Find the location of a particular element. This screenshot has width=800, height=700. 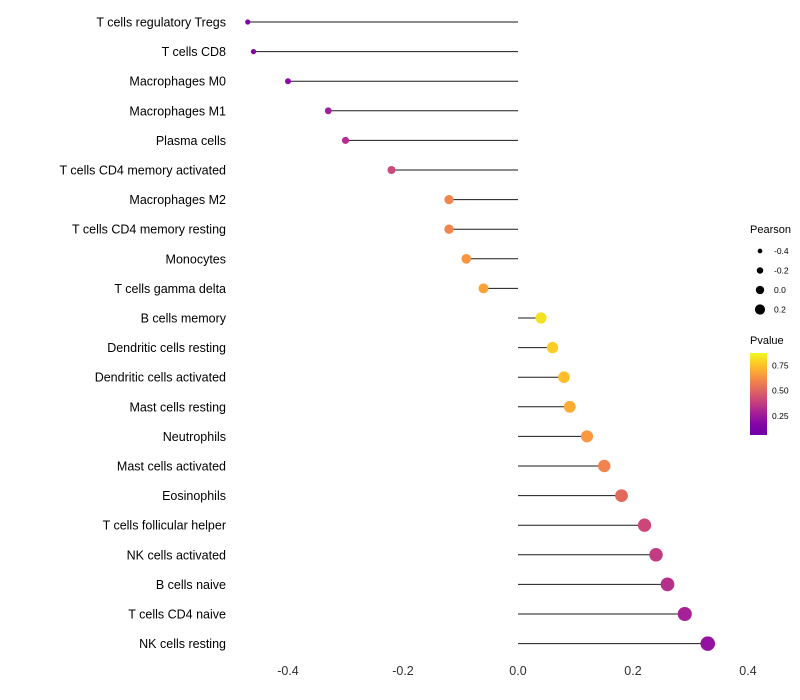

y-axis-label: T cells follicular helper is located at coordinates (164, 526).